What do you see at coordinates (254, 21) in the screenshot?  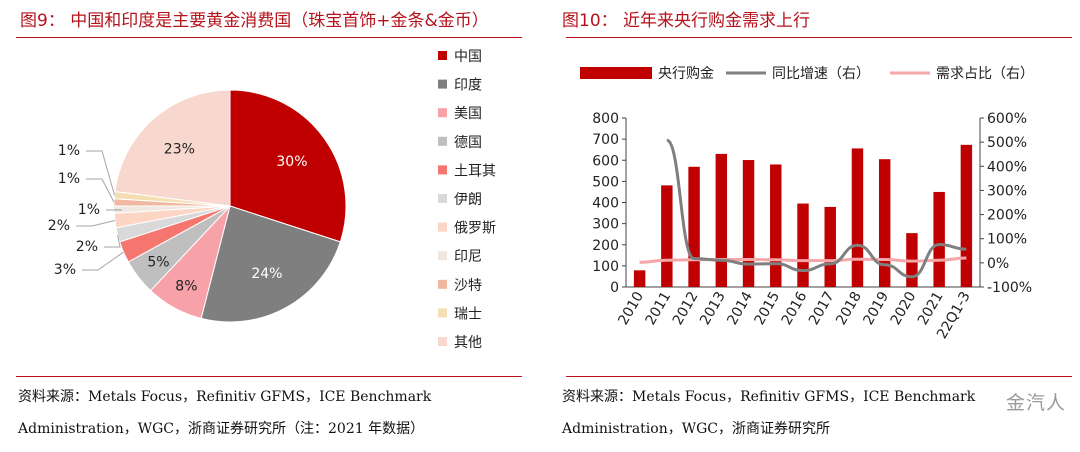 I see `left-figure-title: 图9： 中国和印度是主要黄金消费国（珠宝首饰+金条&金币）` at bounding box center [254, 21].